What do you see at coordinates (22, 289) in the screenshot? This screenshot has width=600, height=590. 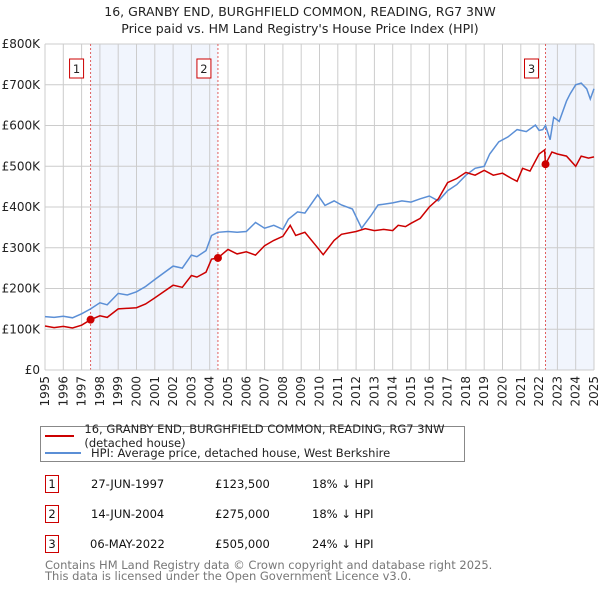 I see `y-tick-label: £200K` at bounding box center [22, 289].